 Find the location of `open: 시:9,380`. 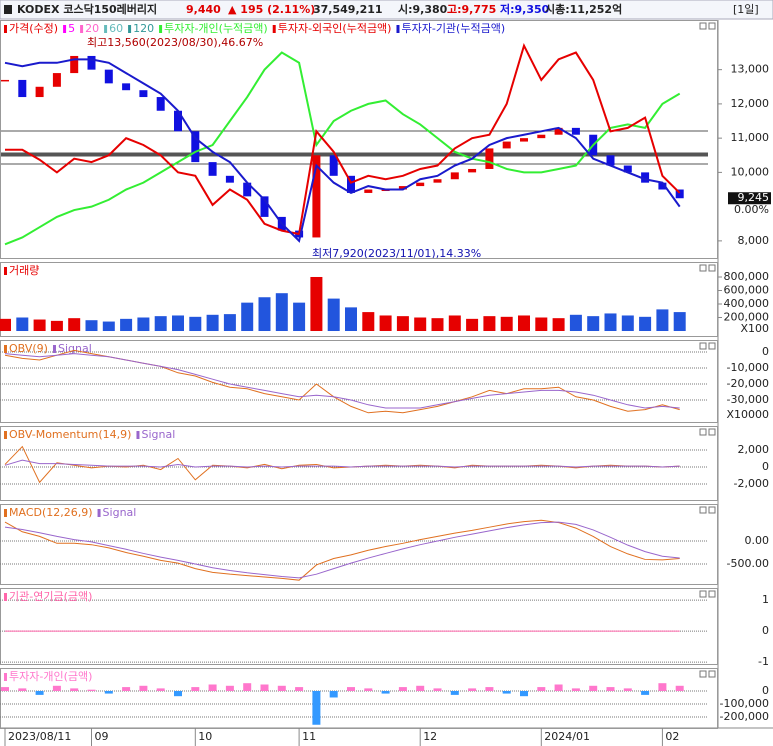

open: 시:9,380 is located at coordinates (423, 9).